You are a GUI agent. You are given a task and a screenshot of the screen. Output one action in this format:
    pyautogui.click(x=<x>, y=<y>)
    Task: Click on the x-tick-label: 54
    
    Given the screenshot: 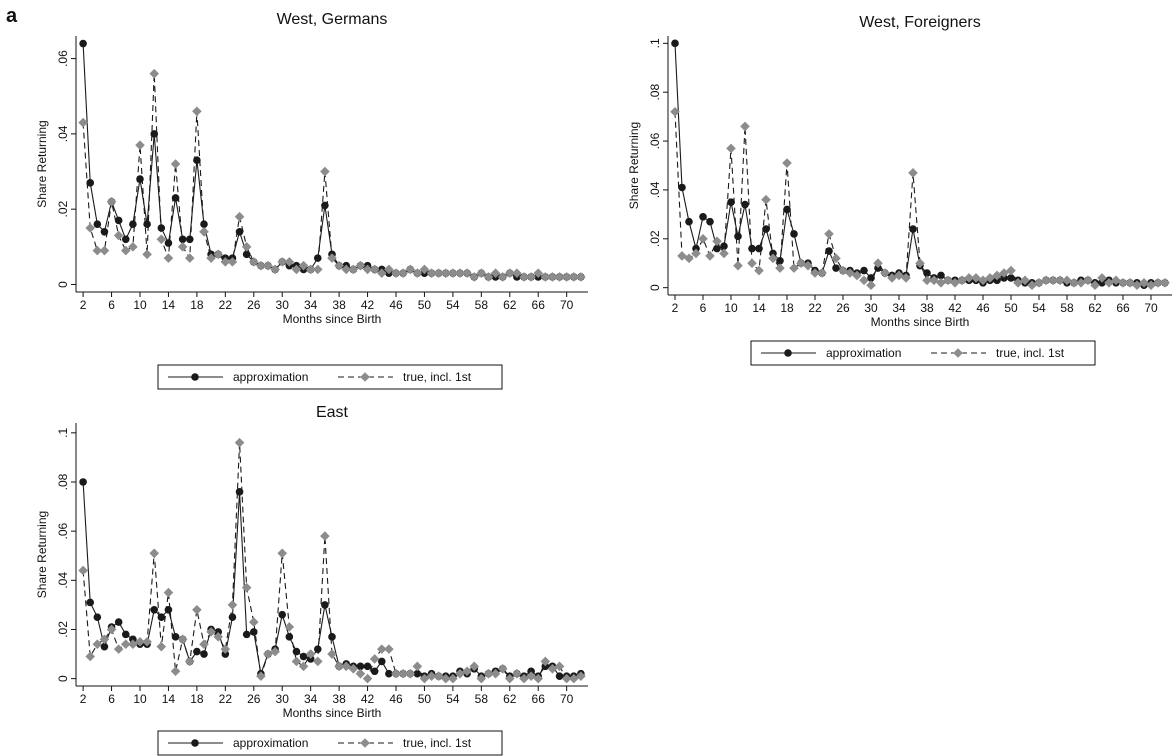 What is the action you would take?
    pyautogui.click(x=453, y=305)
    